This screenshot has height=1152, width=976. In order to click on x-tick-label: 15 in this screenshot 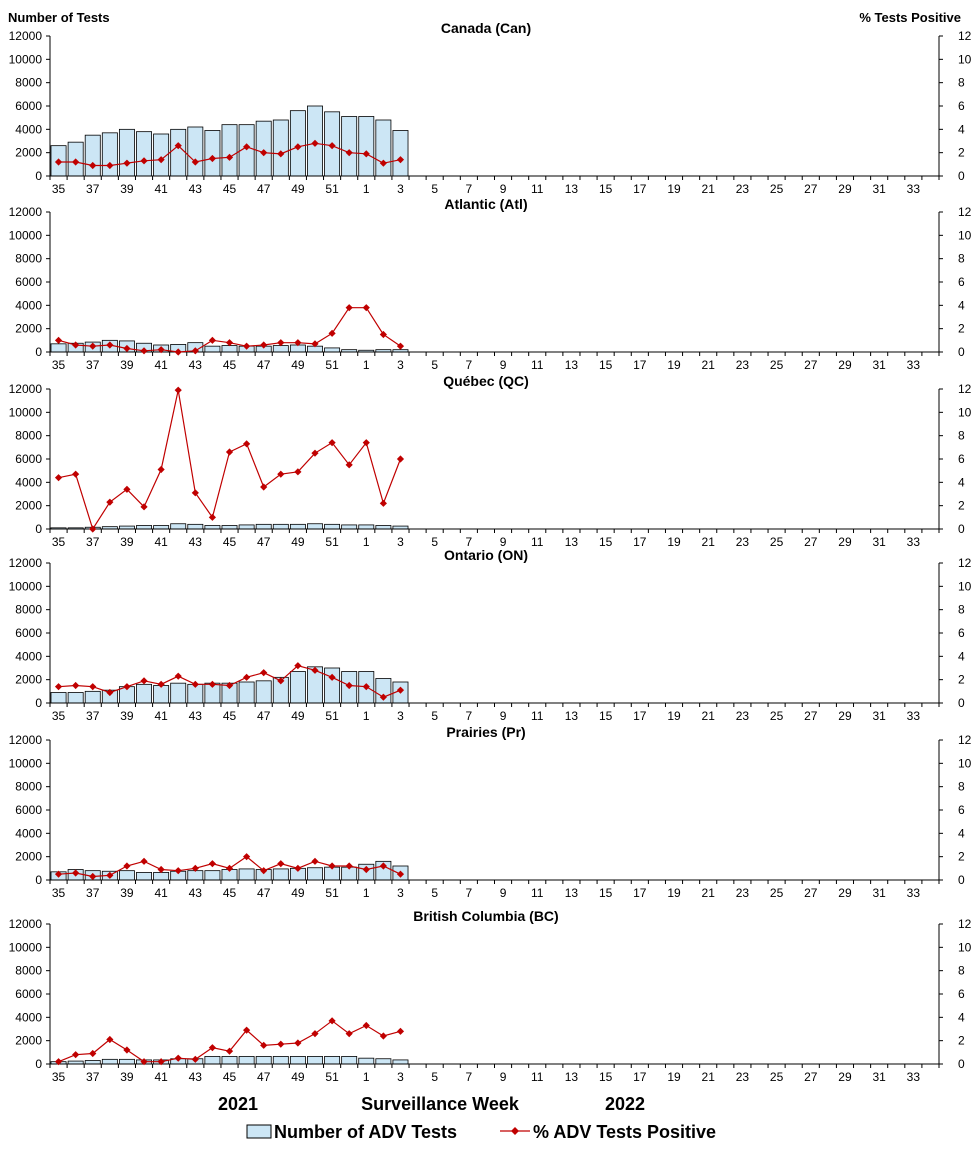, I will do `click(606, 365)`.